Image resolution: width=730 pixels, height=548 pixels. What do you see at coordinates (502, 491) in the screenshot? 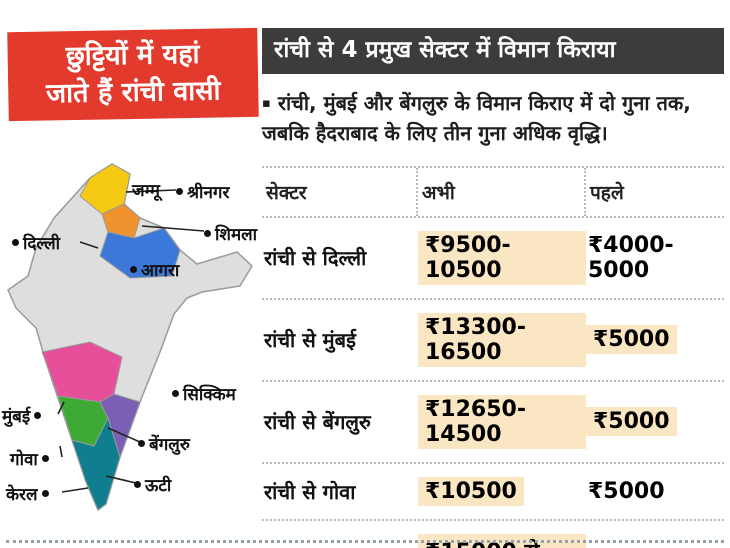
I see `fare-now-cell: ₹10500` at bounding box center [502, 491].